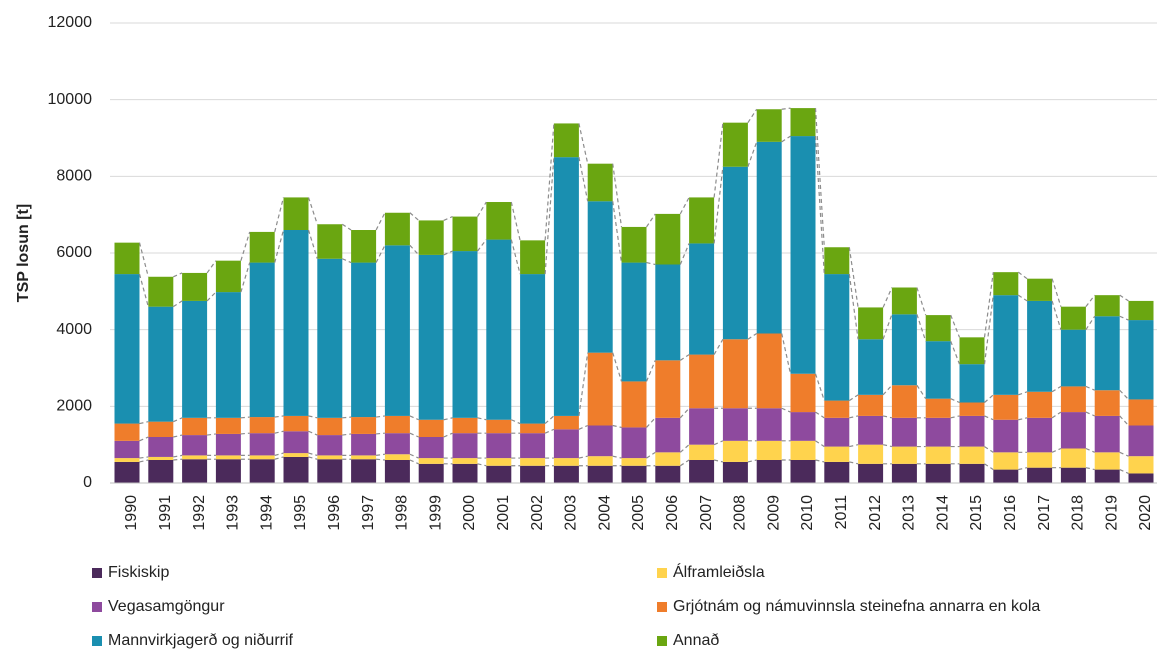 The image size is (1157, 660). Describe the element at coordinates (368, 513) in the screenshot. I see `x-tick-label: 1997` at that location.